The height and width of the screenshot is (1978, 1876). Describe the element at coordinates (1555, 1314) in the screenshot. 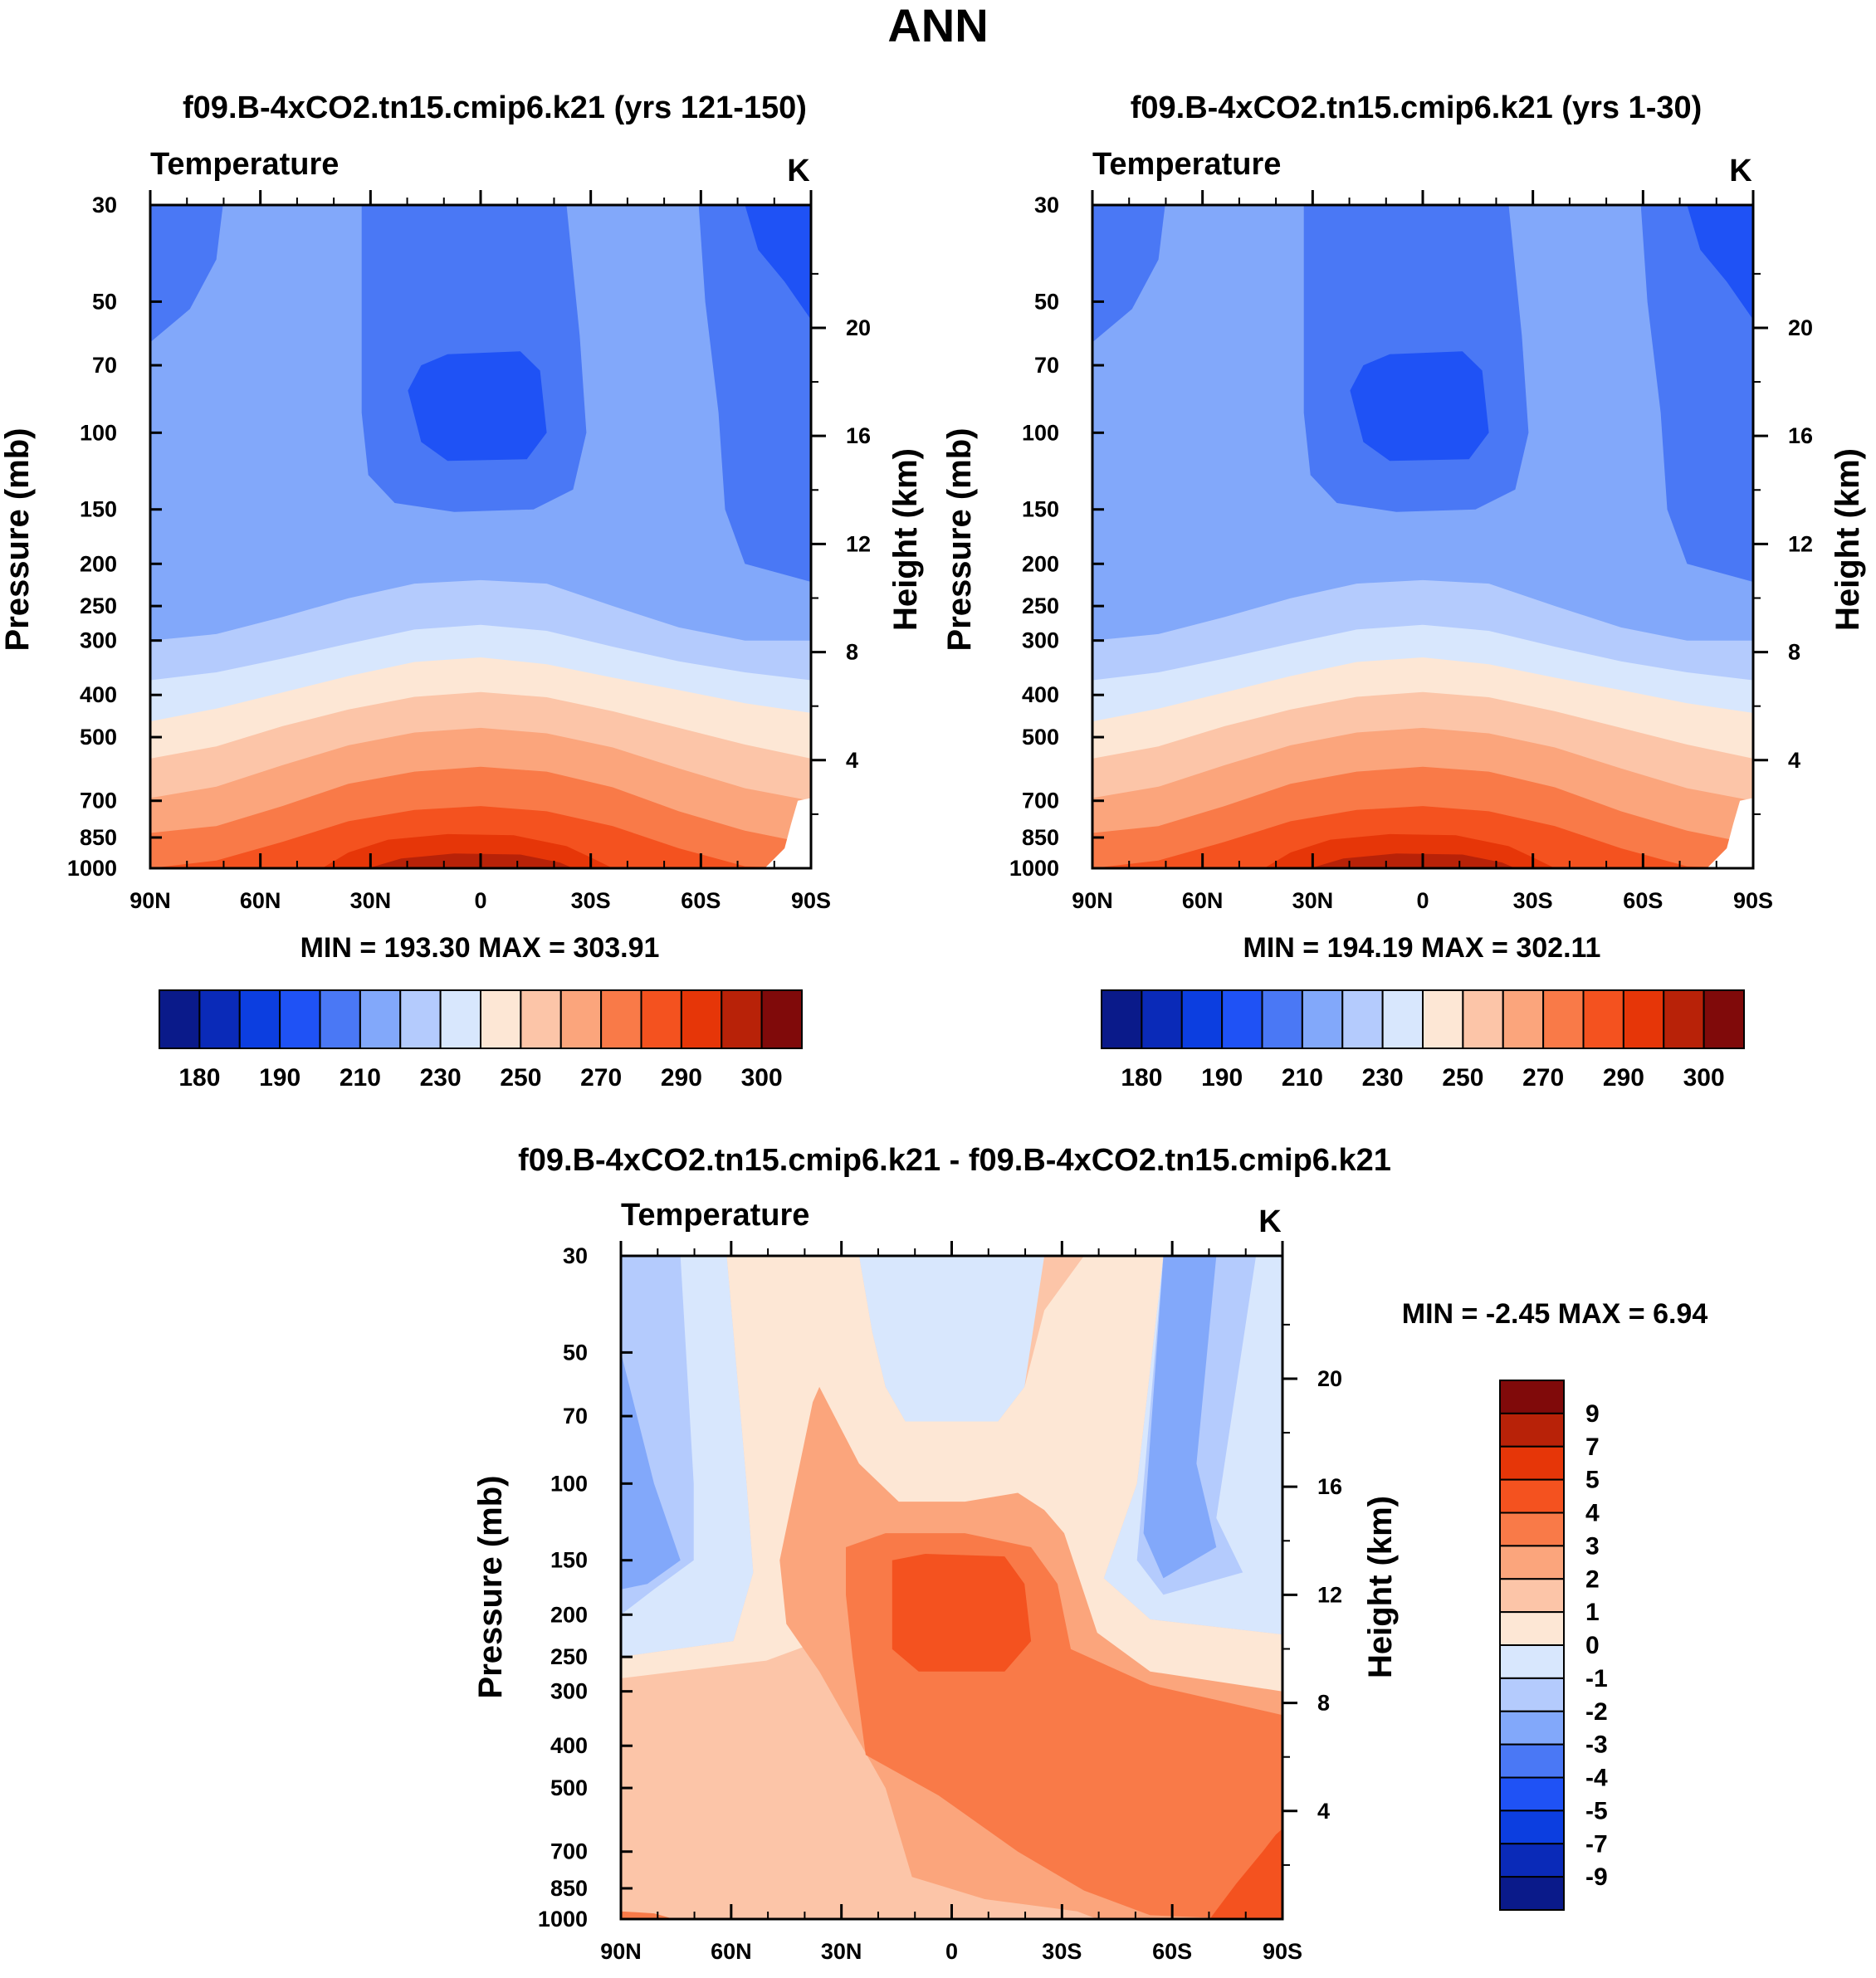

I see `min-max-stats: MIN = -2.45 MAX = 6.94` at that location.